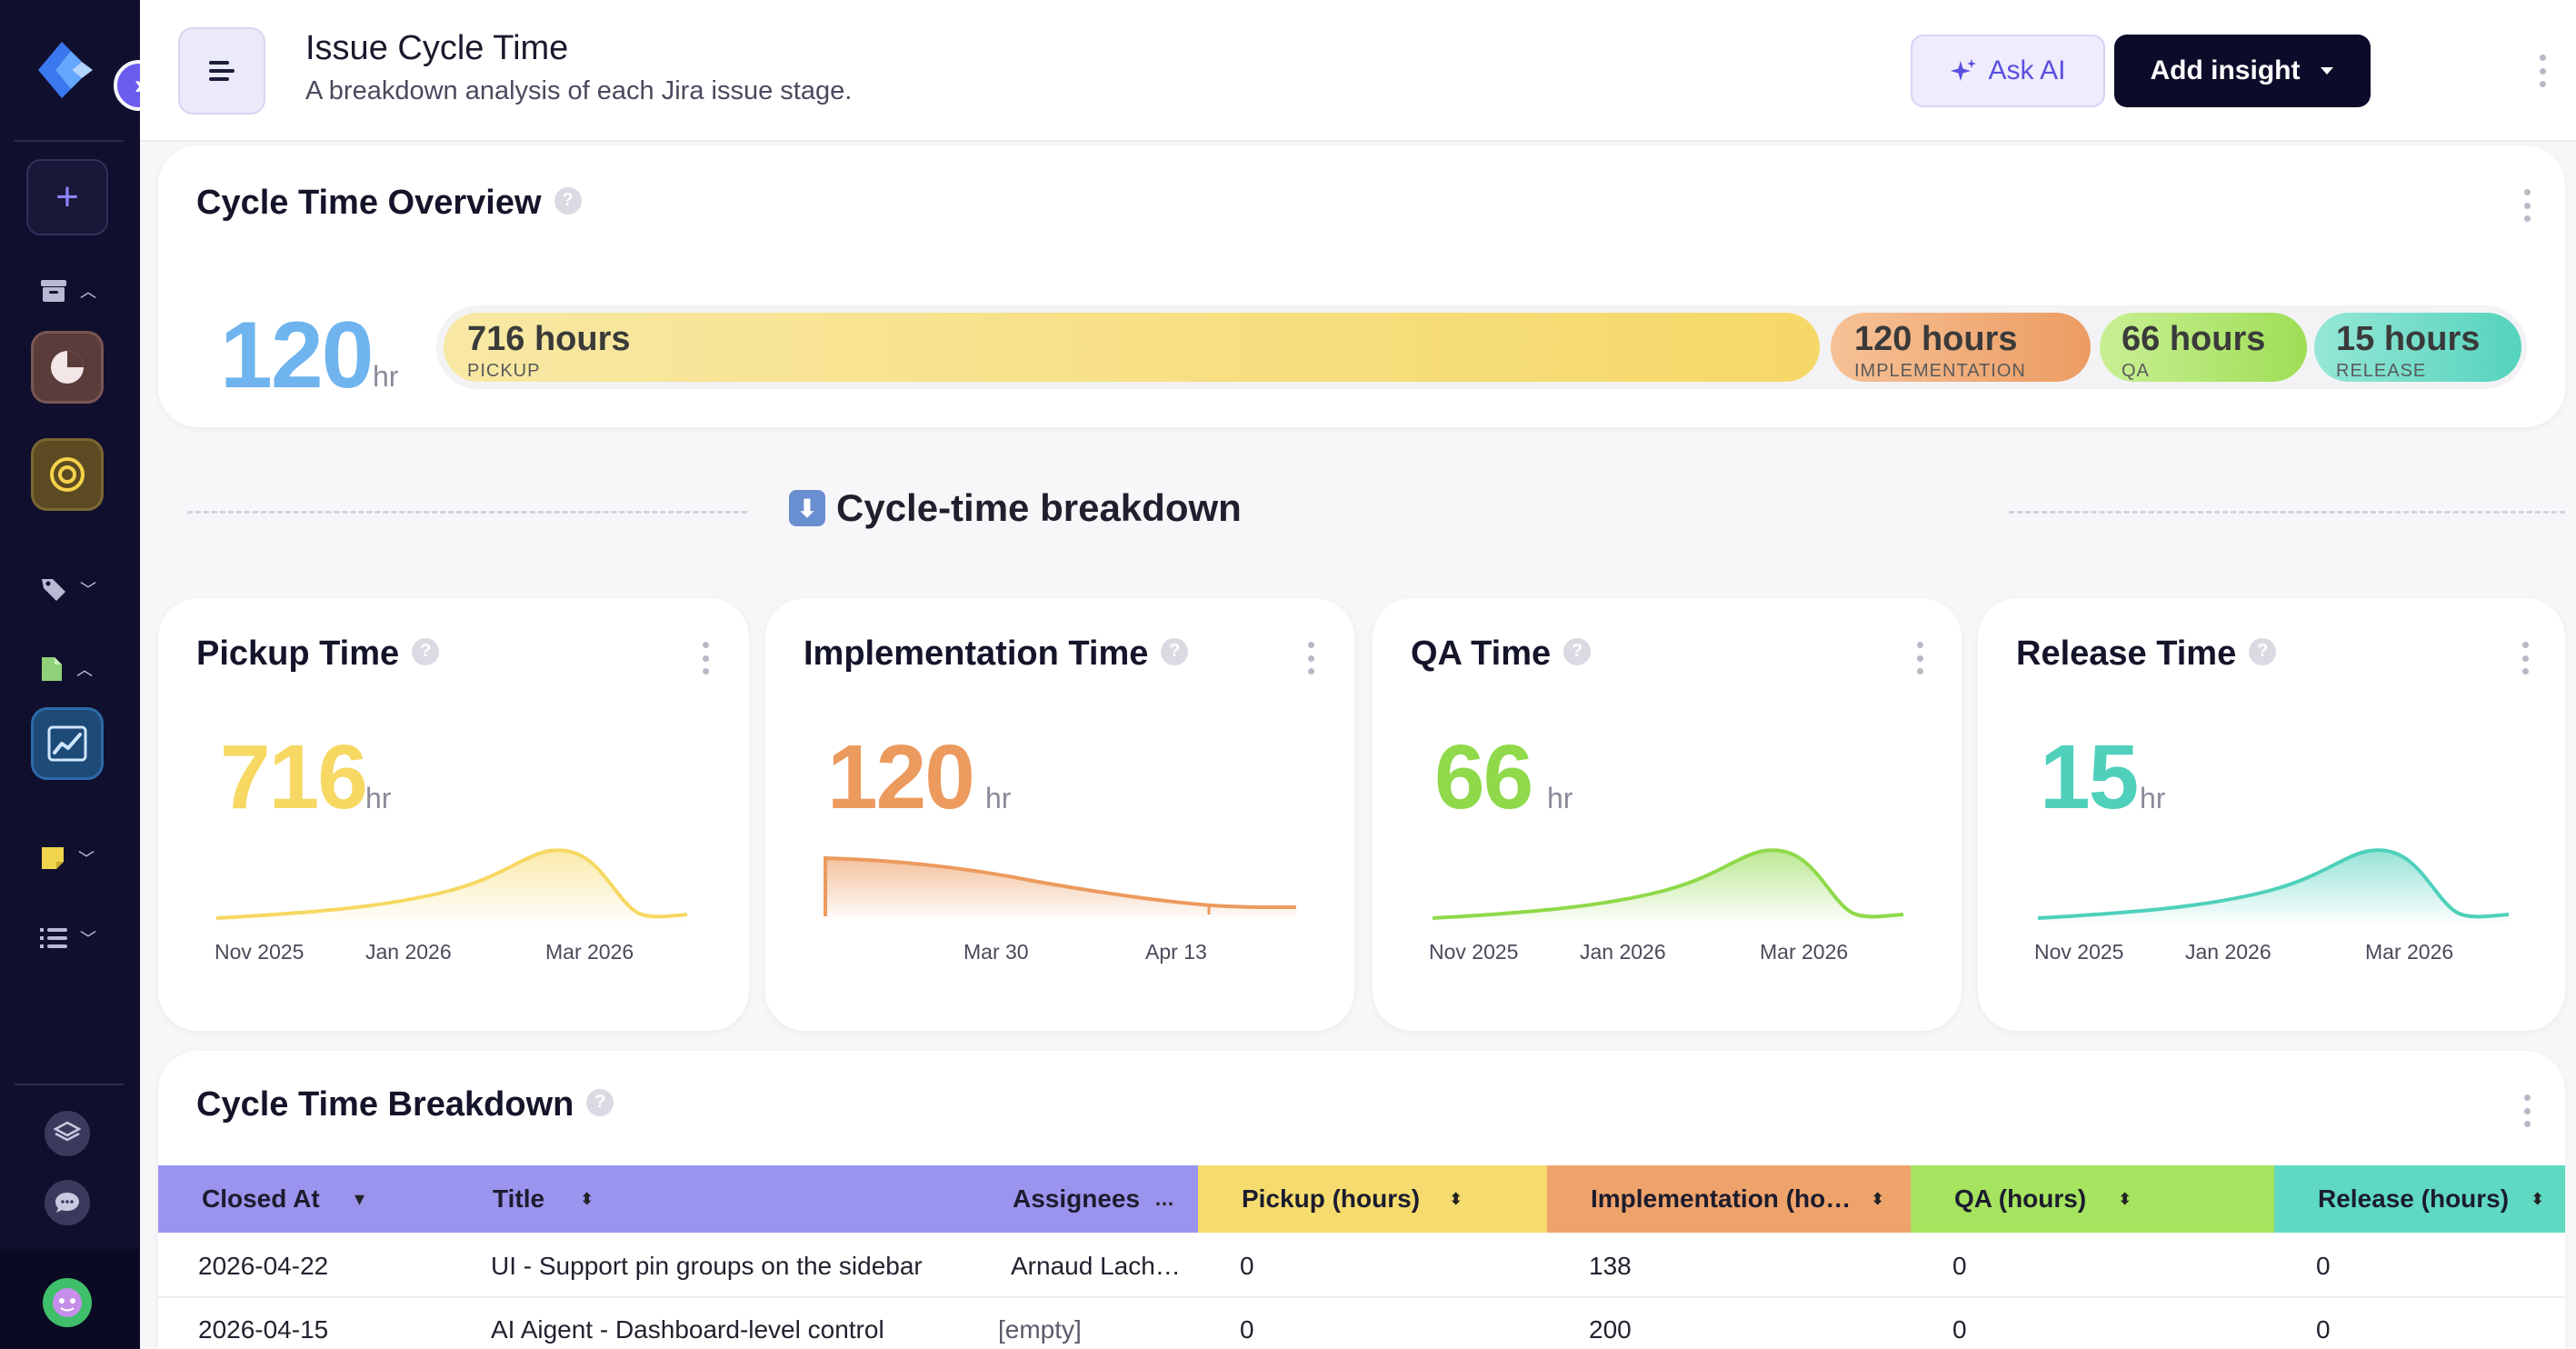 The width and height of the screenshot is (2576, 1349). What do you see at coordinates (72, 938) in the screenshot?
I see `sidebar-group-lists: ﹀` at bounding box center [72, 938].